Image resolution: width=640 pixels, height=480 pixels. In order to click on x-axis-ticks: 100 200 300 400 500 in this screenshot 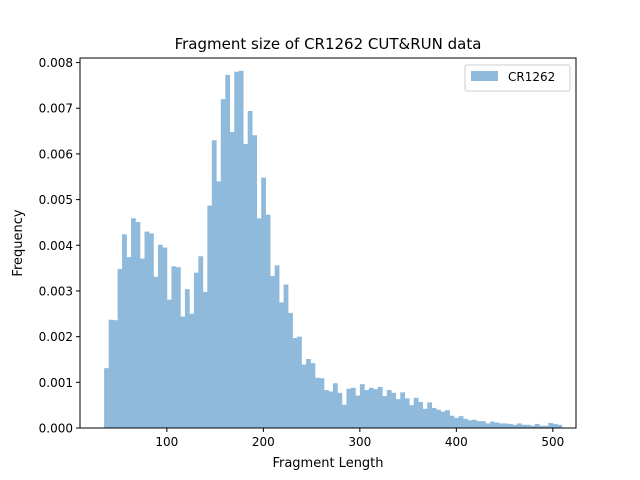, I will do `click(359, 438)`.